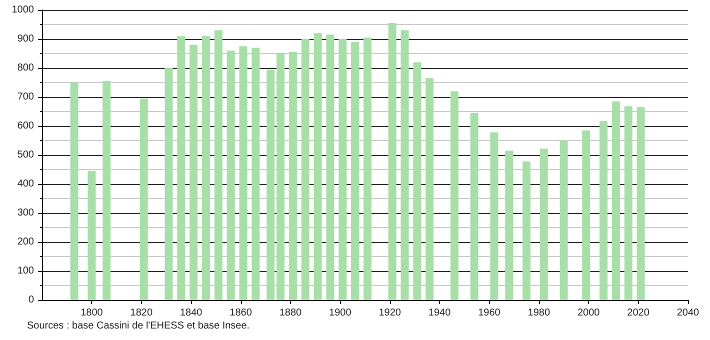 This screenshot has width=710, height=340. I want to click on x-tick-label: 2020, so click(638, 313).